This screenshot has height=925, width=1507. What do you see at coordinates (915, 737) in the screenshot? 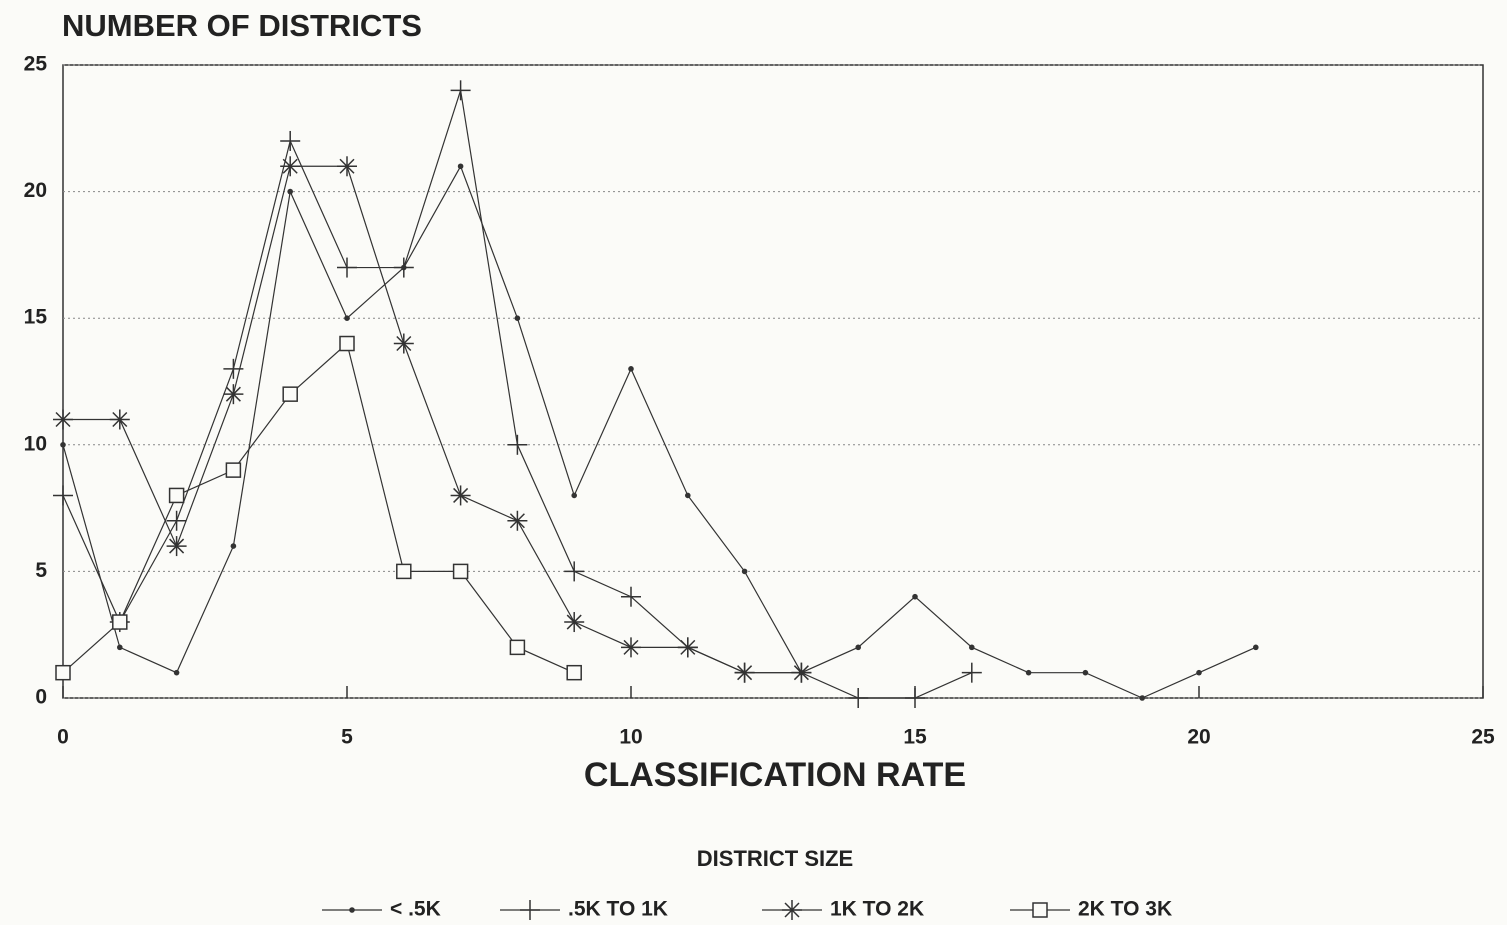
I see `x-tick-label: 15` at bounding box center [915, 737].